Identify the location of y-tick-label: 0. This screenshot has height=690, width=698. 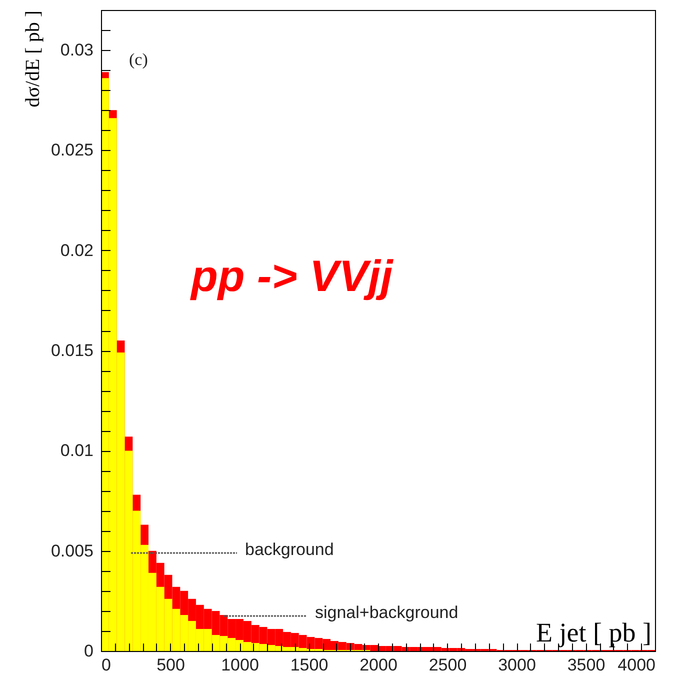
(89, 651).